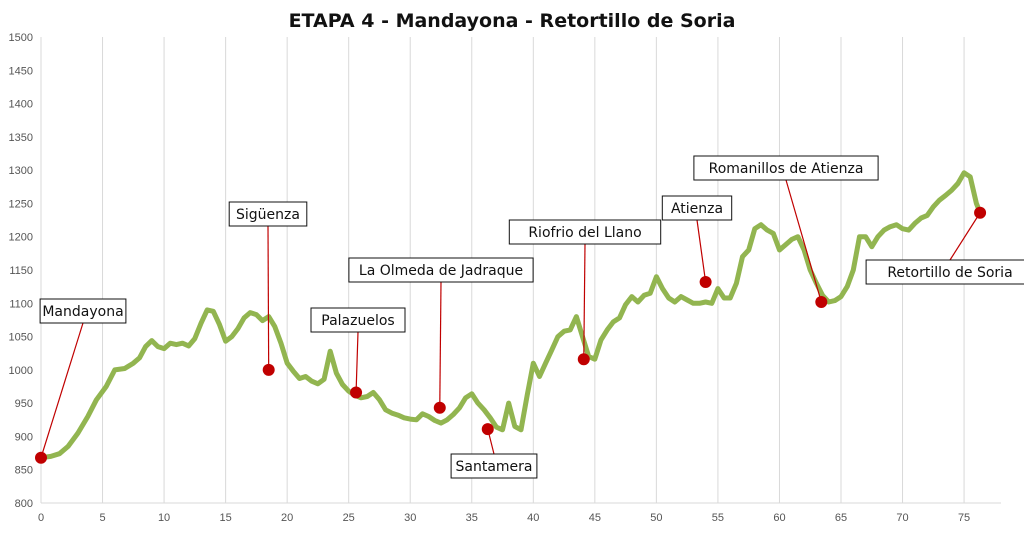 The width and height of the screenshot is (1024, 550). Describe the element at coordinates (24, 404) in the screenshot. I see `y-tick-label: 950` at that location.